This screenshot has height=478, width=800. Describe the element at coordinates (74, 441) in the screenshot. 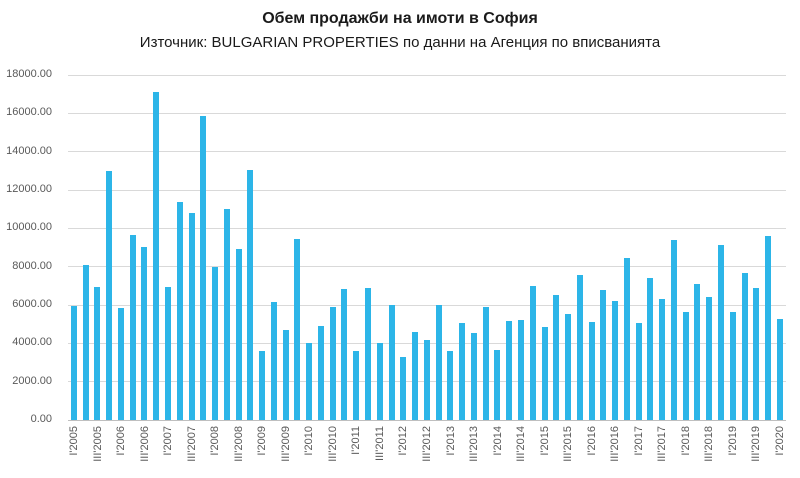

I see `x-tick-label: I'2005` at that location.